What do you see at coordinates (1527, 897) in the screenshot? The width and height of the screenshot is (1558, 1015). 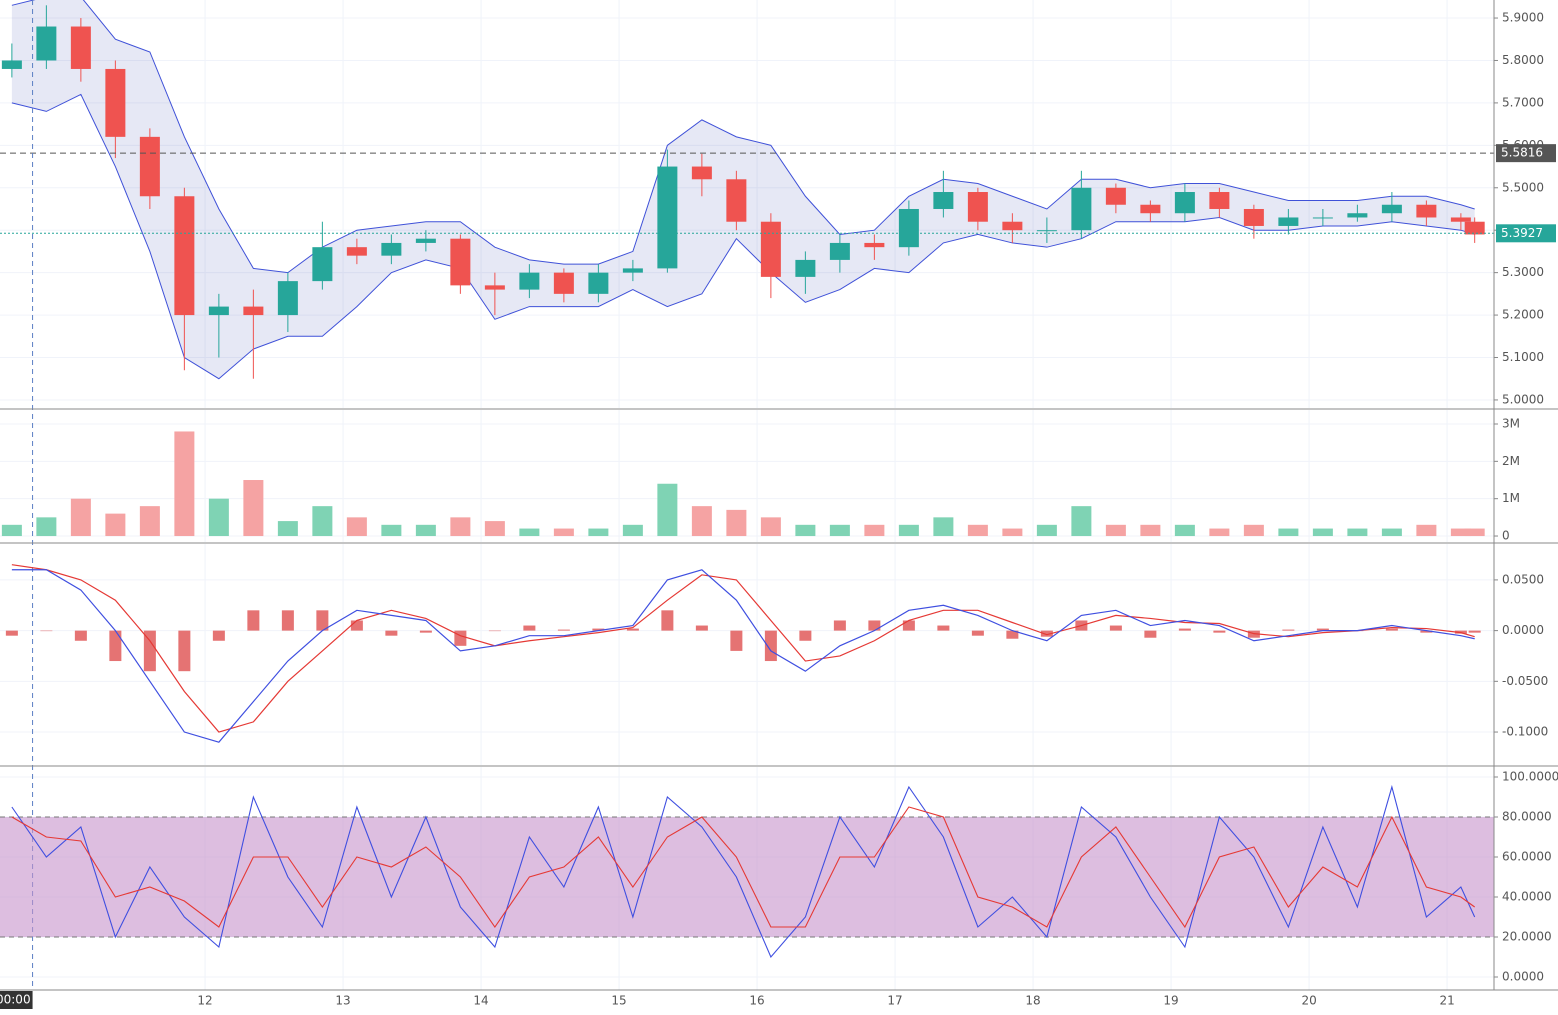 I see `y-tick-label: 40.0000` at bounding box center [1527, 897].